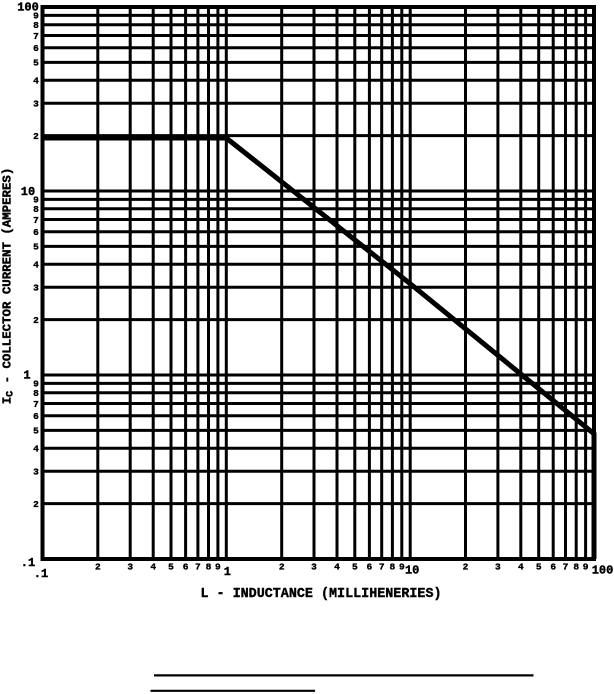 The image size is (614, 694). I want to click on svg-text: L - INDUCTANCE (MILLIHENERIES), so click(320, 594).